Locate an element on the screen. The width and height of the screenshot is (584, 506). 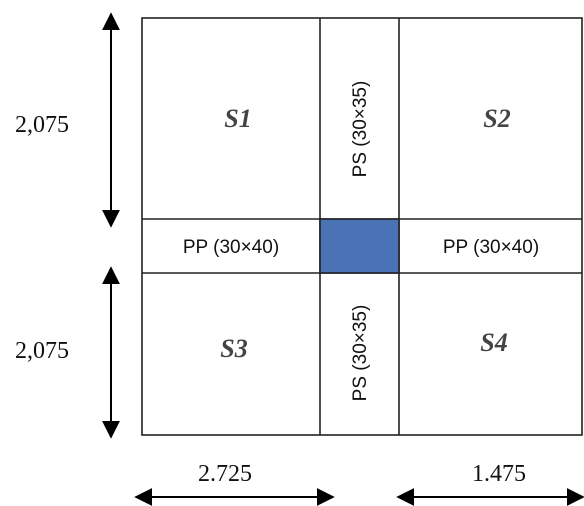
beam-pp-left-label: PP (30×40) is located at coordinates (231, 247).